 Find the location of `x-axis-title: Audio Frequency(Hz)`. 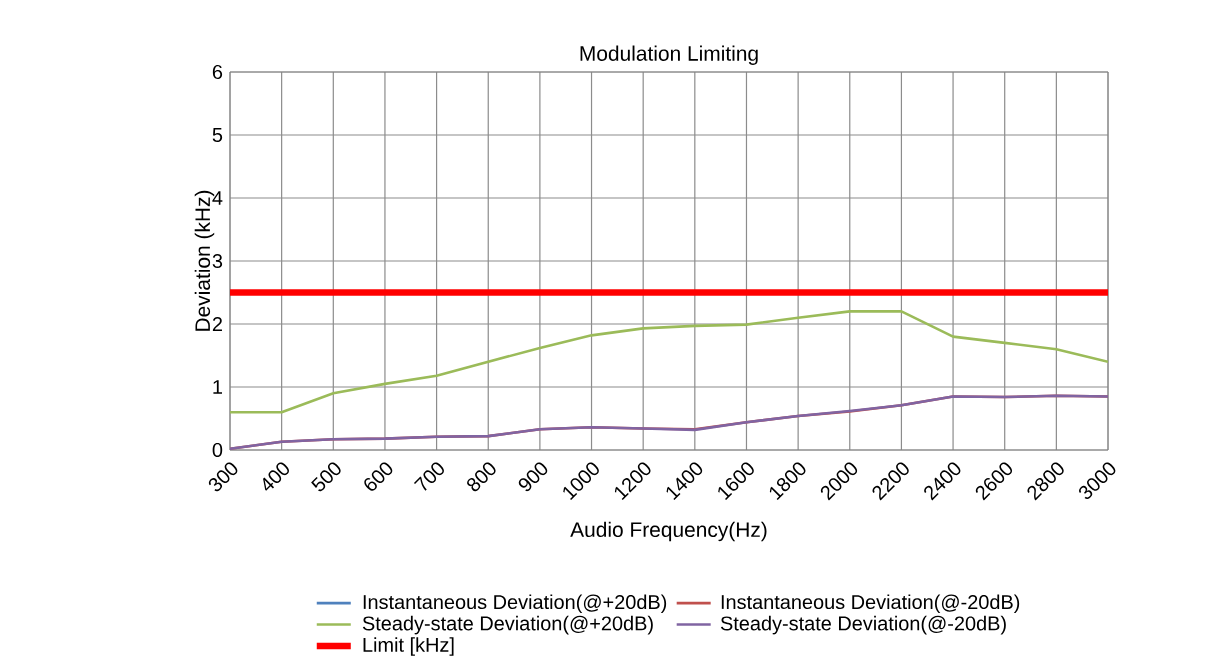

x-axis-title: Audio Frequency(Hz) is located at coordinates (668, 531).